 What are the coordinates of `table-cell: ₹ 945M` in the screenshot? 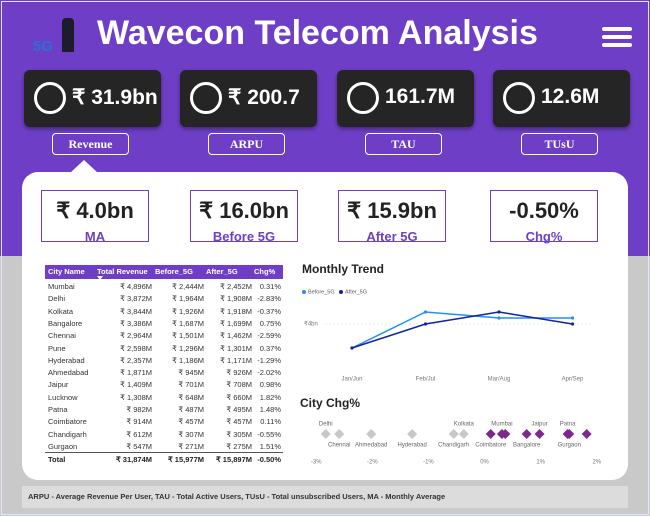 It's located at (191, 373).